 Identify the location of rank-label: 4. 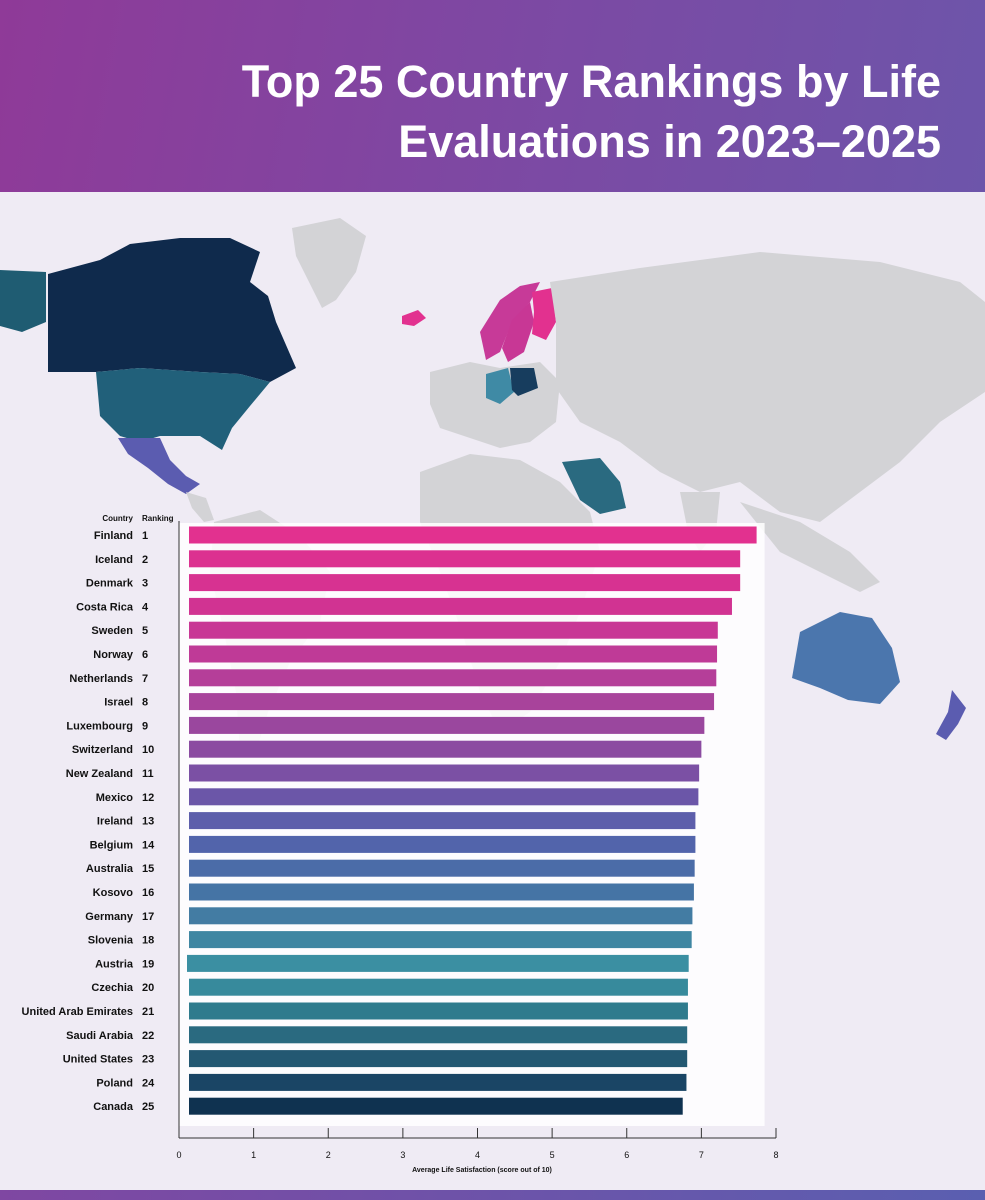
(145, 607).